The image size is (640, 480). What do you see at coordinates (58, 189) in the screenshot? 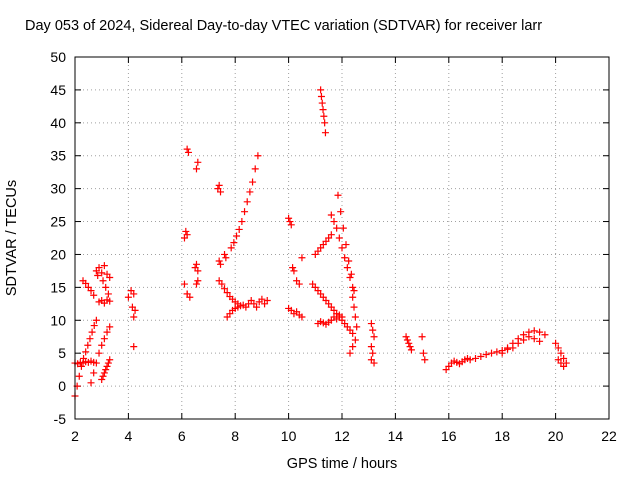
I see `y-tick-label: 30` at bounding box center [58, 189].